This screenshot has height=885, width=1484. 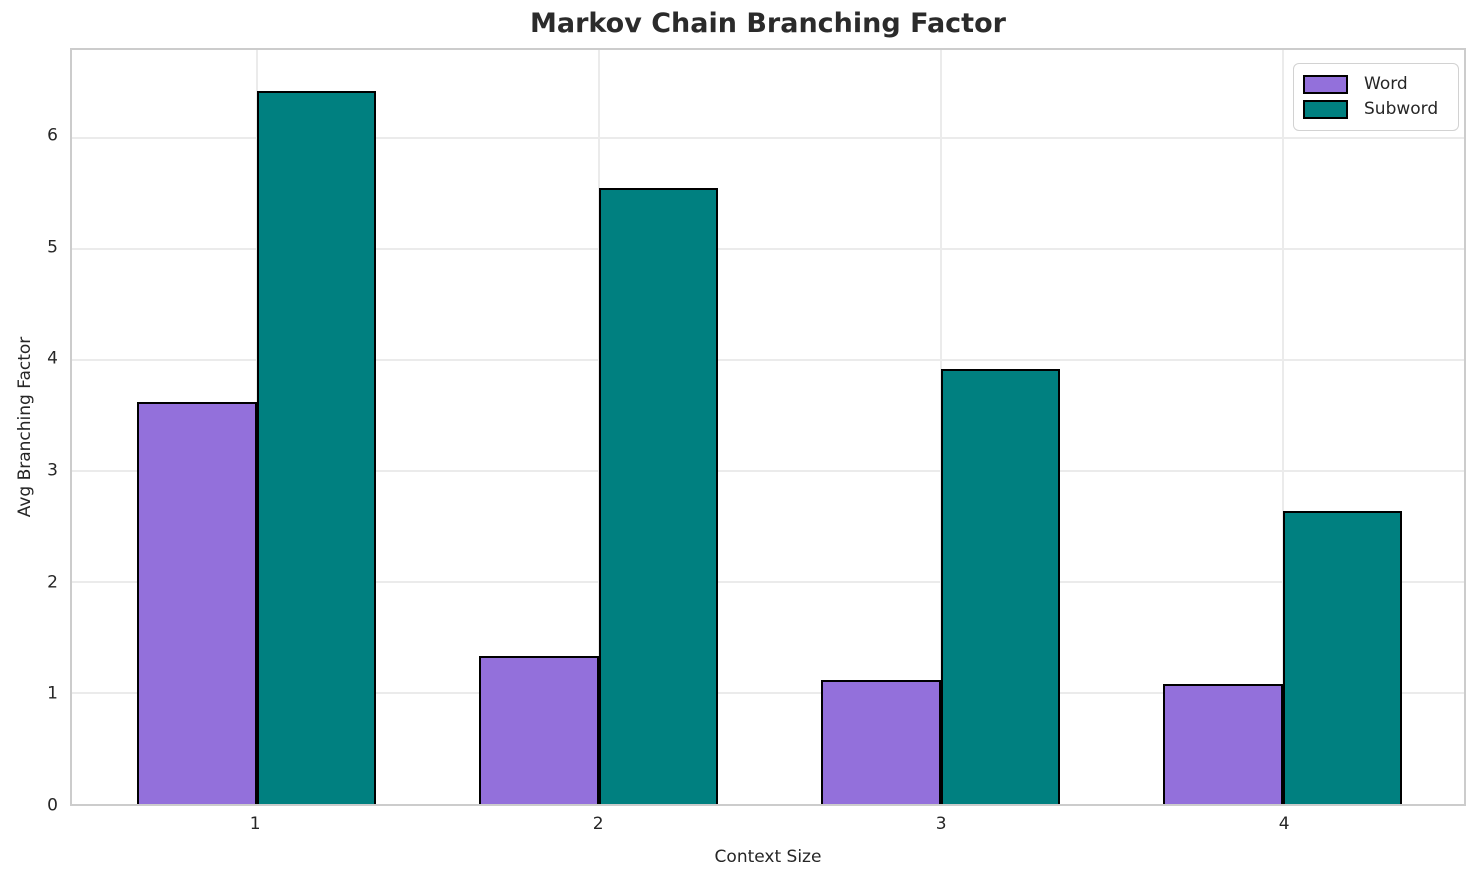 What do you see at coordinates (941, 824) in the screenshot?
I see `x-tick-label-3: 3` at bounding box center [941, 824].